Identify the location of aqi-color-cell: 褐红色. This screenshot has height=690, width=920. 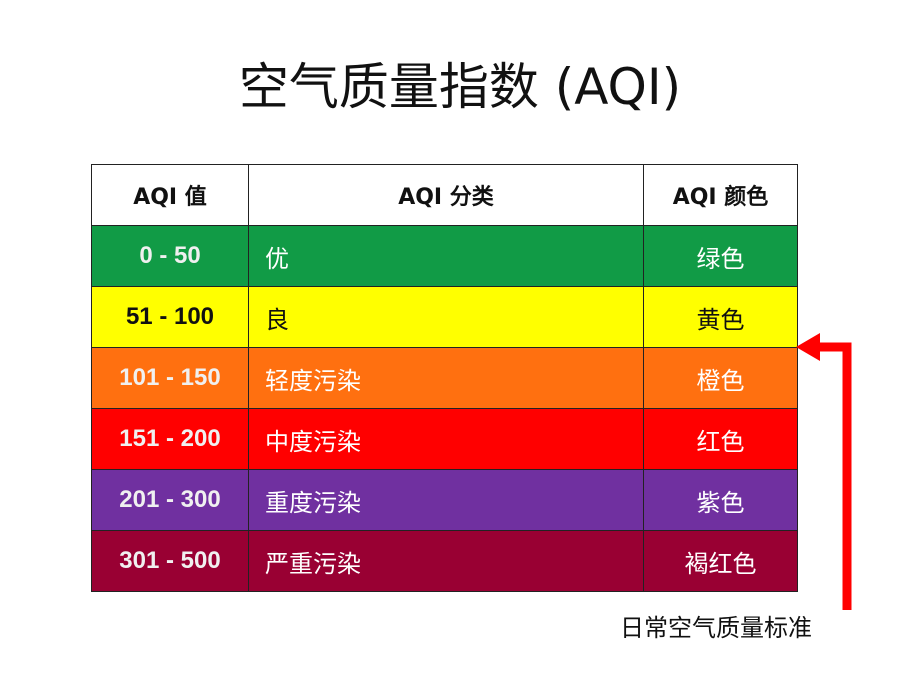
(720, 561).